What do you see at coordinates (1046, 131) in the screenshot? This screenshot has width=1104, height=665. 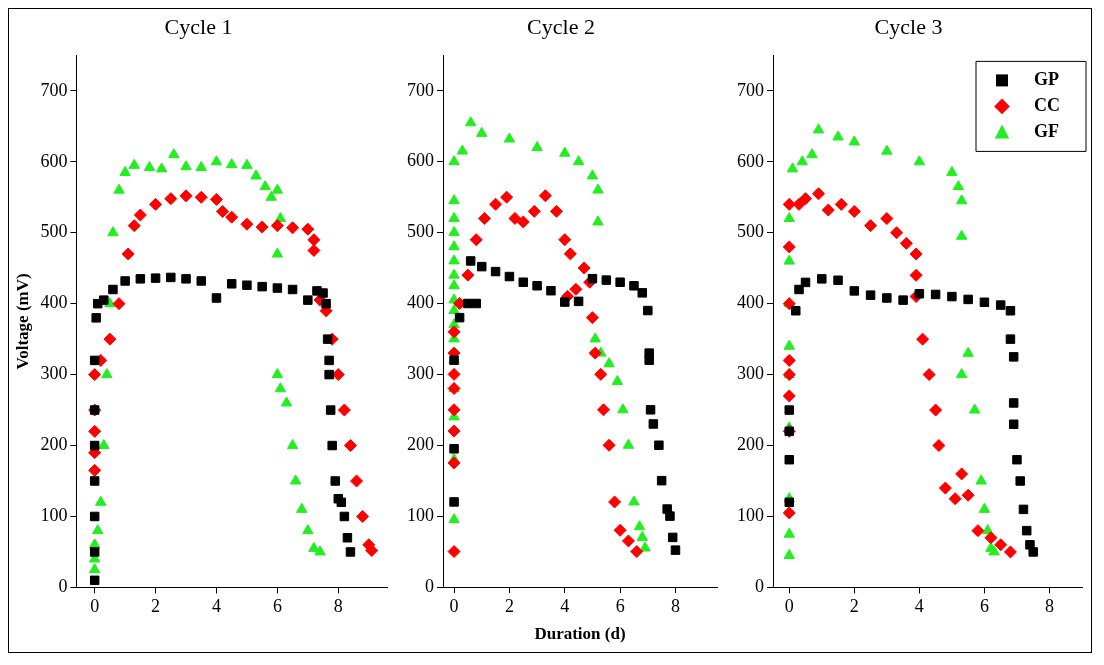 I see `legend-label: GF` at bounding box center [1046, 131].